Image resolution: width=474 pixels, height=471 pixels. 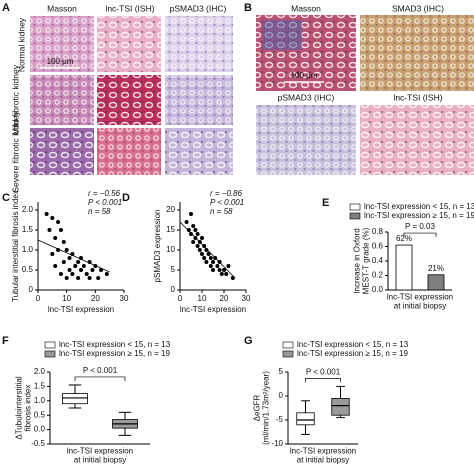 What do you see at coordinates (50, 354) in the screenshot?
I see `legend-swatch` at bounding box center [50, 354].